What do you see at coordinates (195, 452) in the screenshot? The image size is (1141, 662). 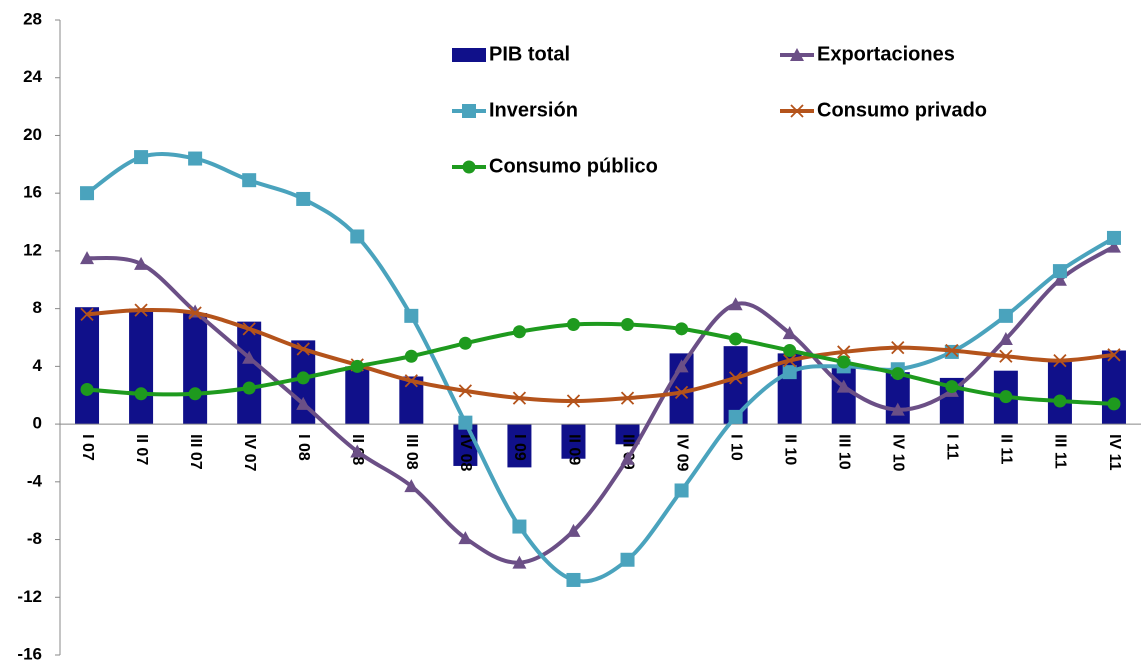 I see `x-tick-label: III 07` at bounding box center [195, 452].